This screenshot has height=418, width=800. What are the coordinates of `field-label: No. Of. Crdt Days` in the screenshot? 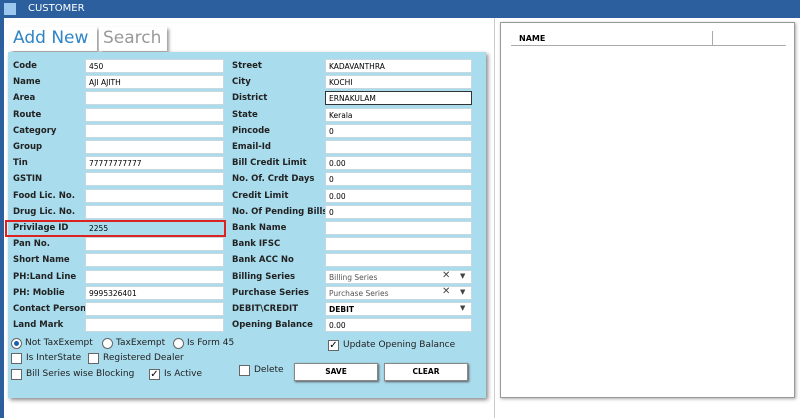 It's located at (273, 179).